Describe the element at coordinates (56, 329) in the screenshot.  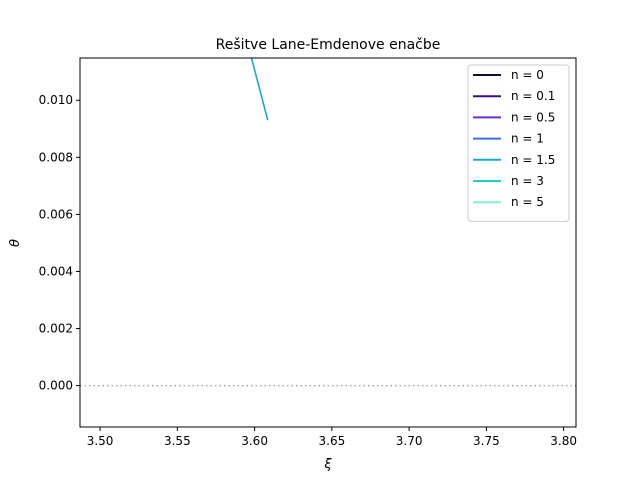
I see `y-tick-label: 0.002` at that location.